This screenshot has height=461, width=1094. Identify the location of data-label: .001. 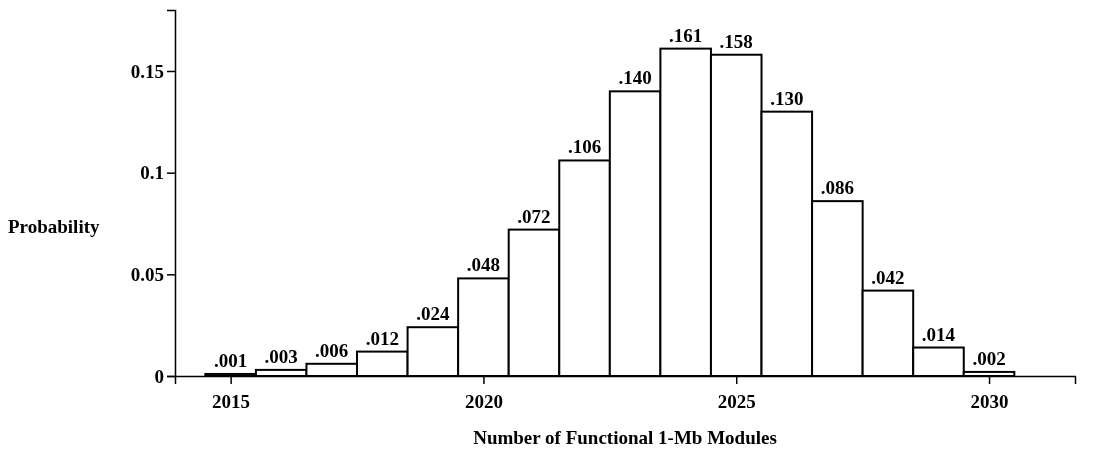
(230, 360).